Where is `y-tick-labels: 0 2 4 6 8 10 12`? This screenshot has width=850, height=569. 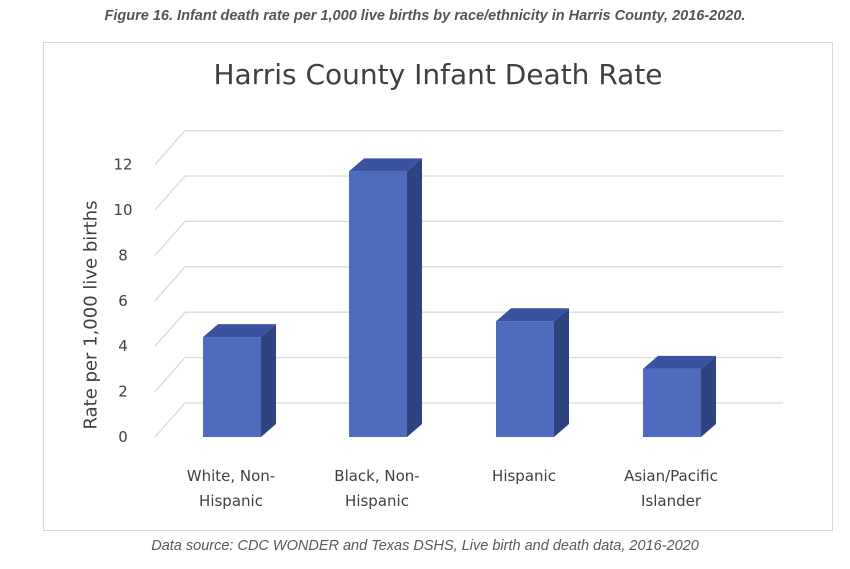
y-tick-labels: 0 2 4 6 8 10 12 is located at coordinates (122, 301).